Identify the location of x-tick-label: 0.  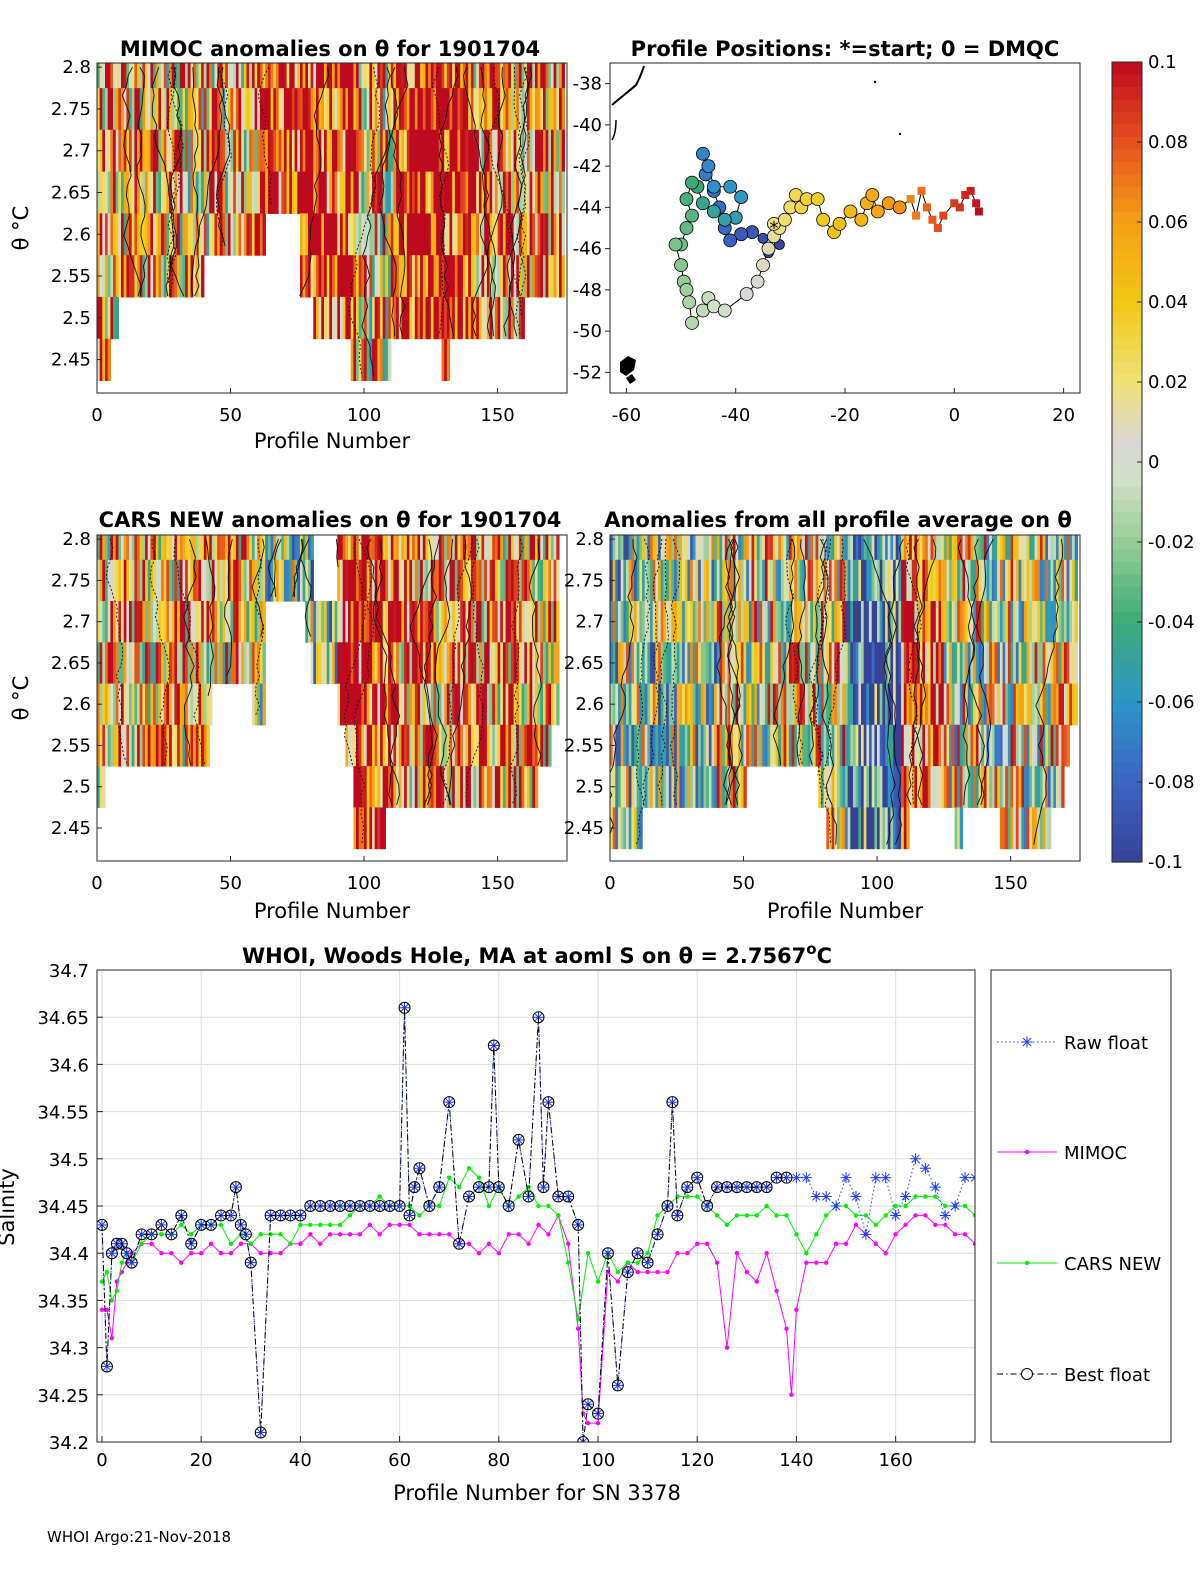
(954, 415).